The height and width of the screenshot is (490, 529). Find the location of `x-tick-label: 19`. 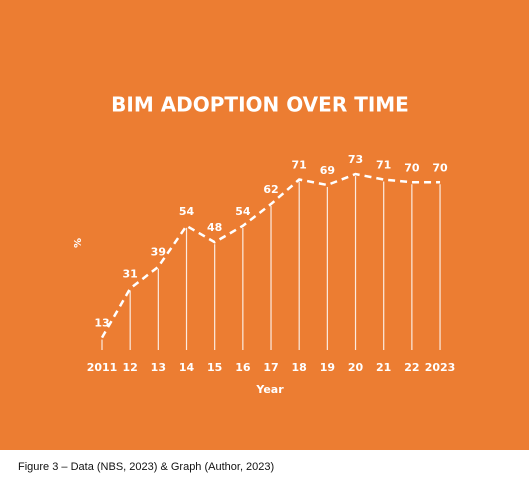

x-tick-label: 19 is located at coordinates (327, 367).